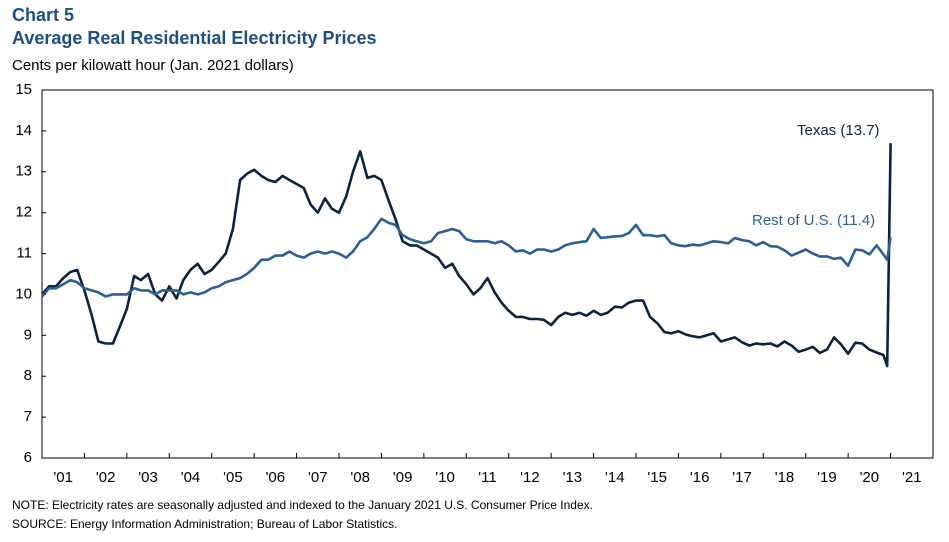 The image size is (949, 542). I want to click on x-tick-label: '11, so click(487, 477).